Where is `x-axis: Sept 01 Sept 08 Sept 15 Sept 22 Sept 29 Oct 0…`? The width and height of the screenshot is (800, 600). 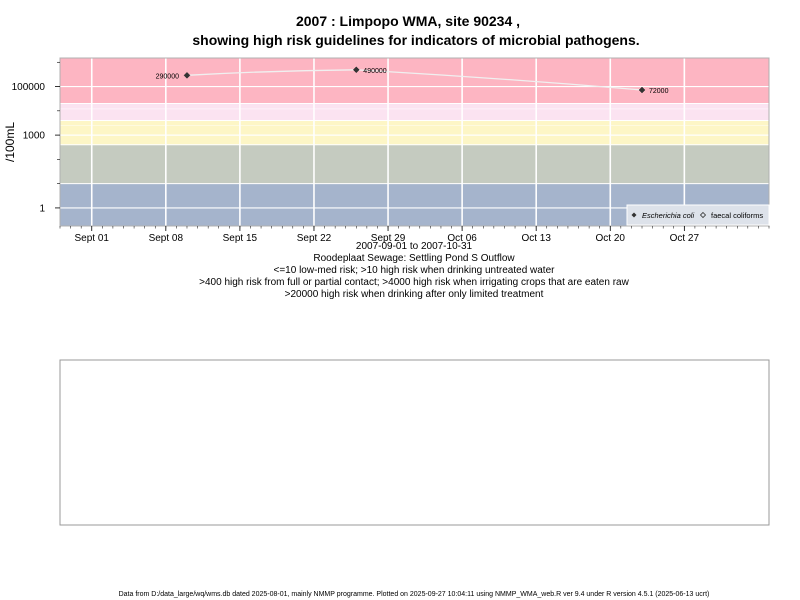
x-axis: Sept 01 Sept 08 Sept 15 Sept 22 Sept 29 Oct 0… is located at coordinates (414, 235).